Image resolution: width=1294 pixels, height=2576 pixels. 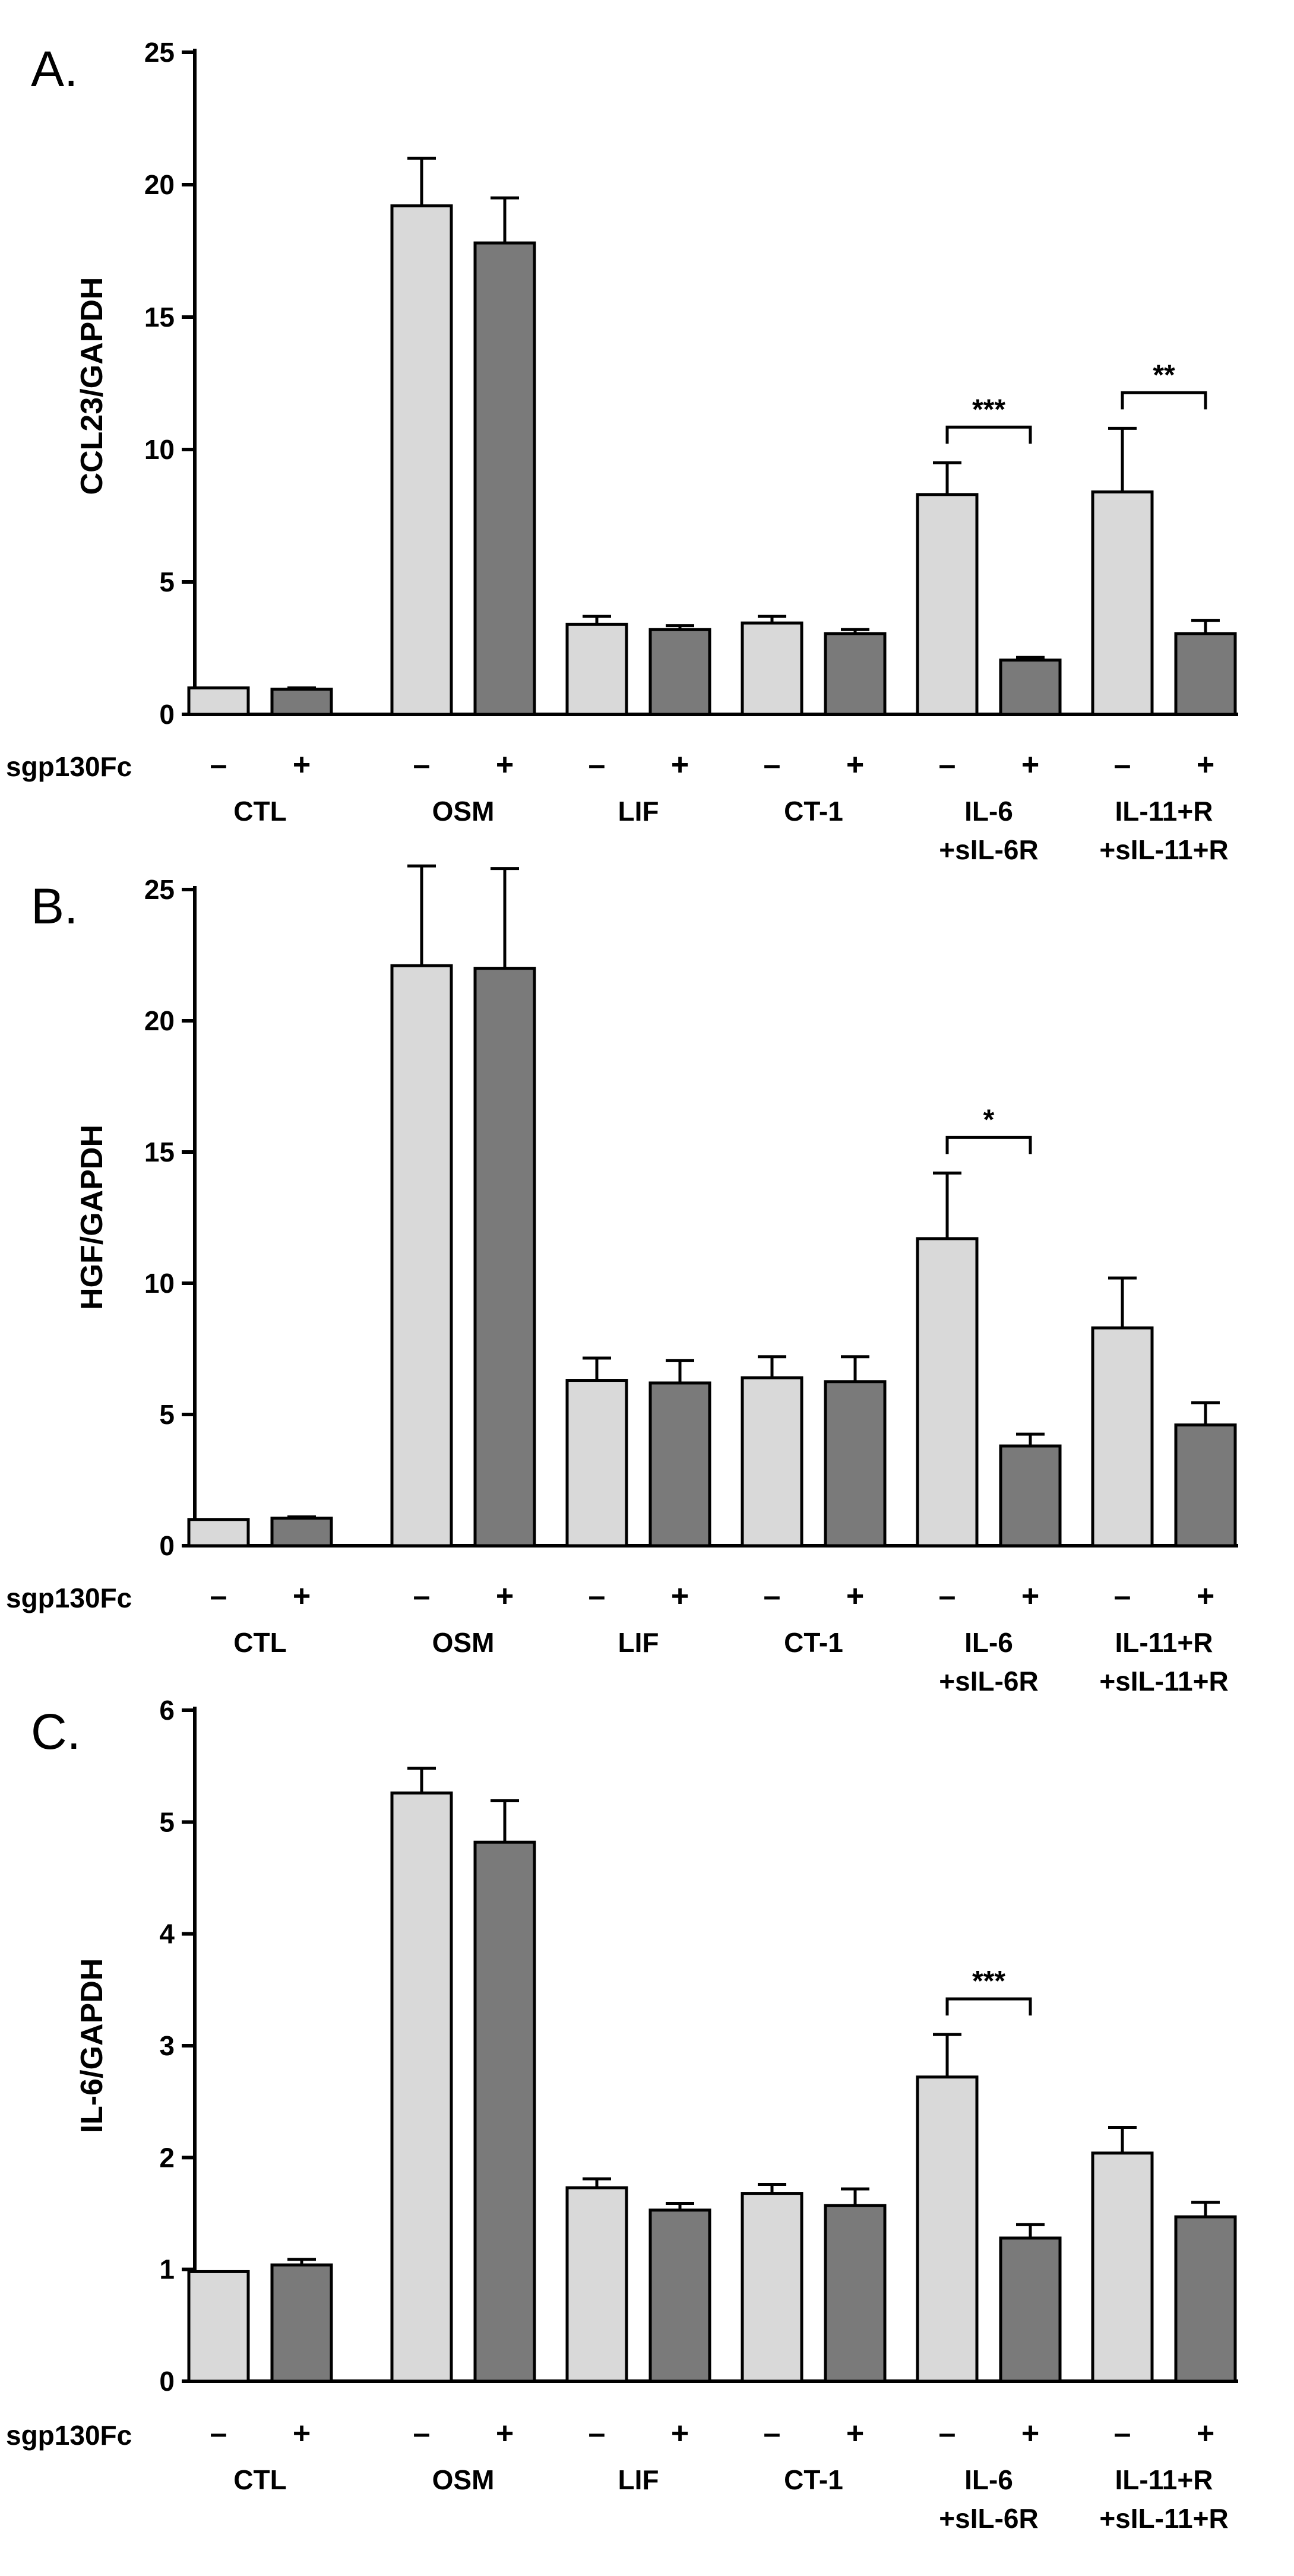 What do you see at coordinates (167, 2269) in the screenshot?
I see `y-tick-label: 1` at bounding box center [167, 2269].